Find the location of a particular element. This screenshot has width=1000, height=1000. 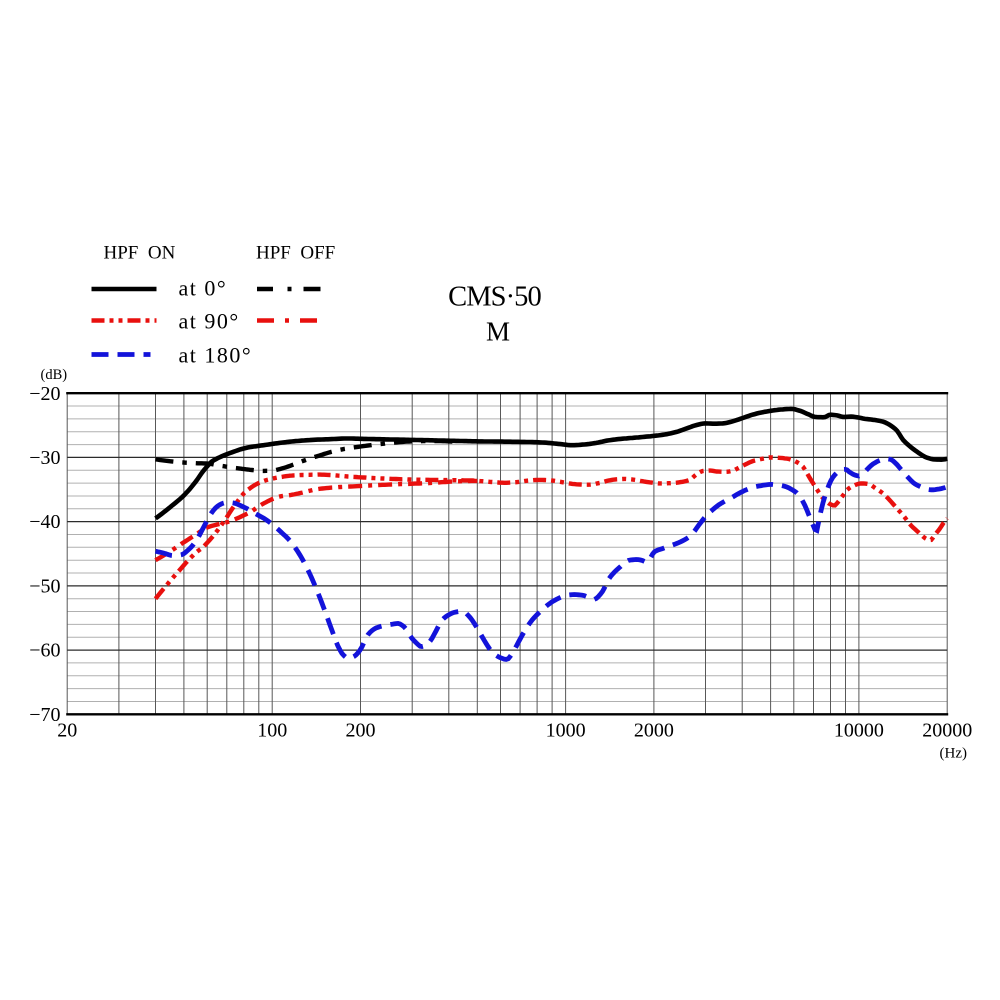

svg-text: at 180° is located at coordinates (216, 354).